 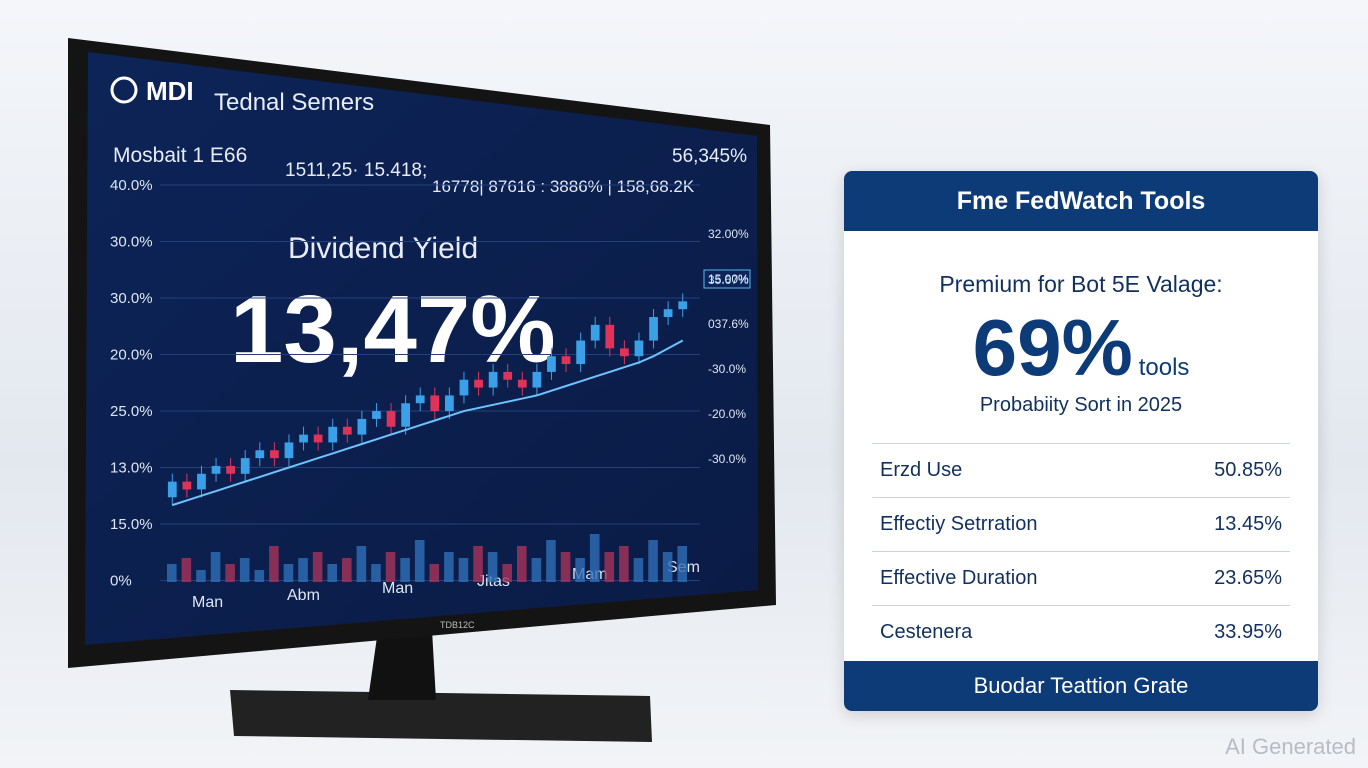 What do you see at coordinates (926, 632) in the screenshot?
I see `row-label: Cestenera` at bounding box center [926, 632].